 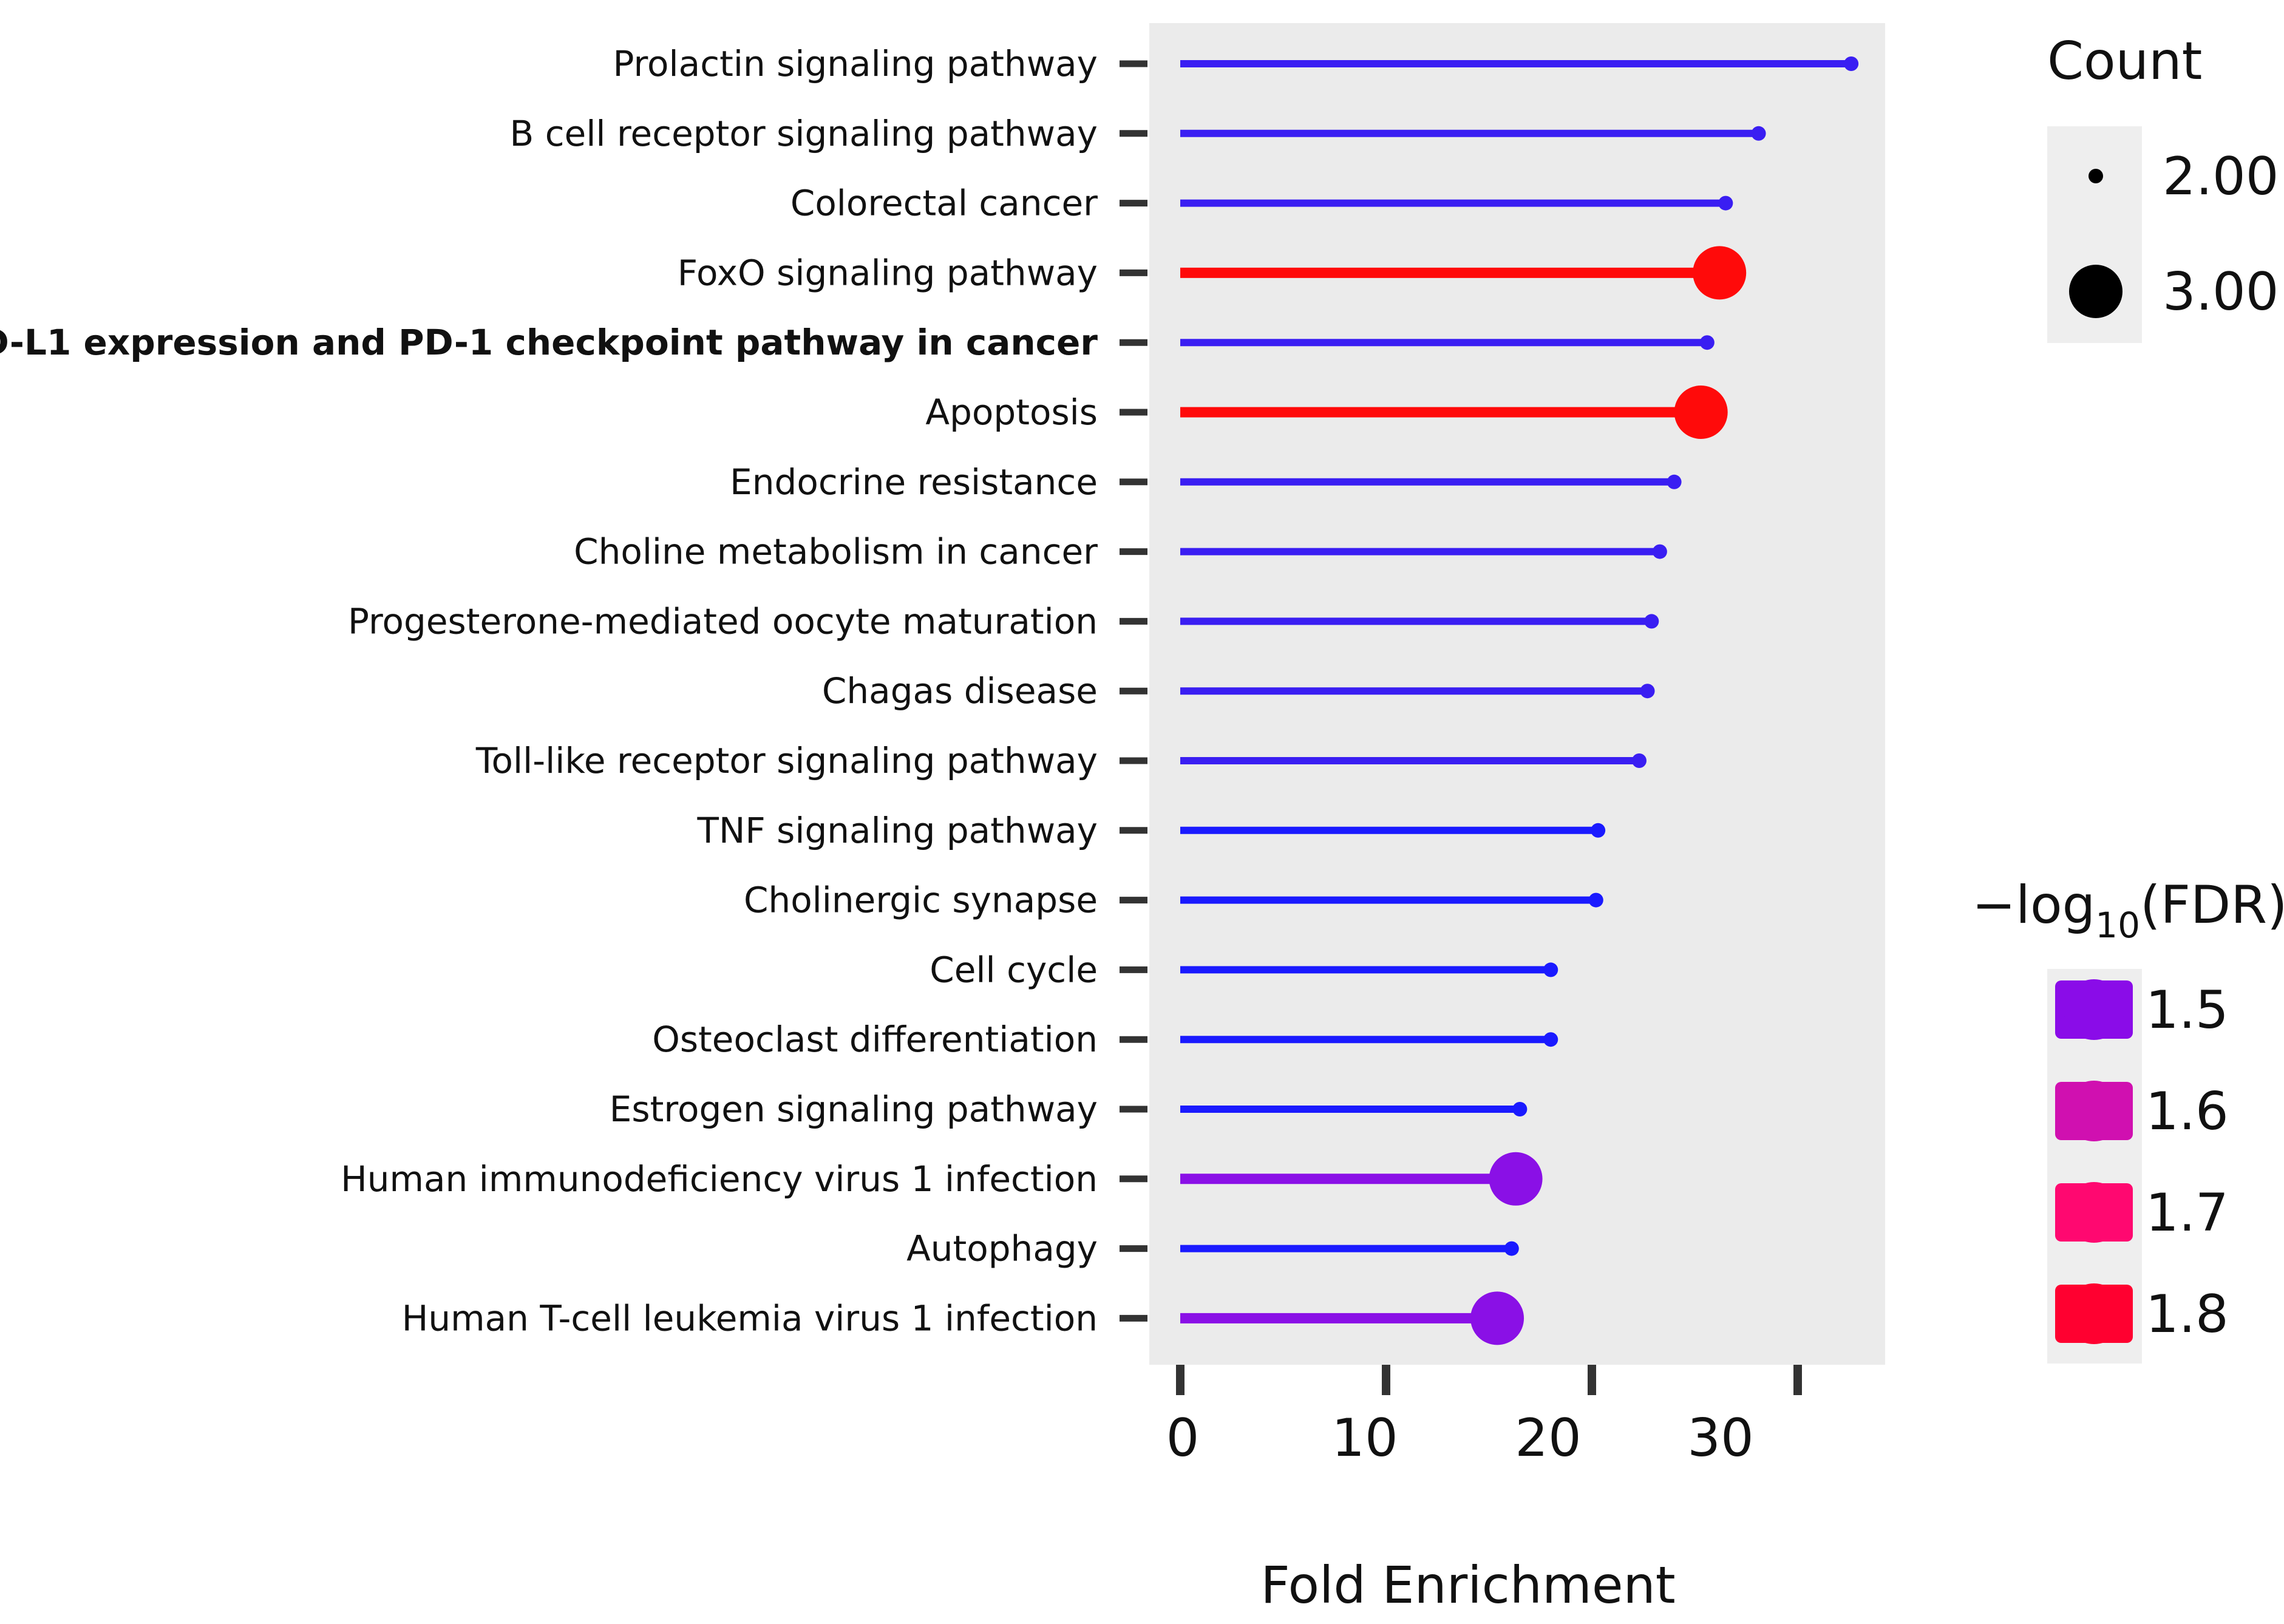 I want to click on x-axis: 0 10 20 30, so click(x=1484, y=1417).